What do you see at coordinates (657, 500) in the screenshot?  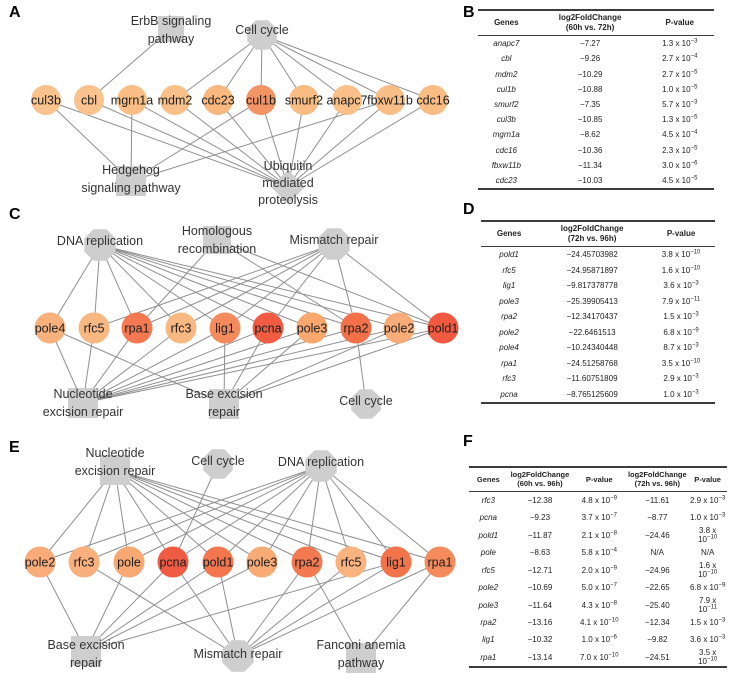 I see `value-cell: −11.61` at bounding box center [657, 500].